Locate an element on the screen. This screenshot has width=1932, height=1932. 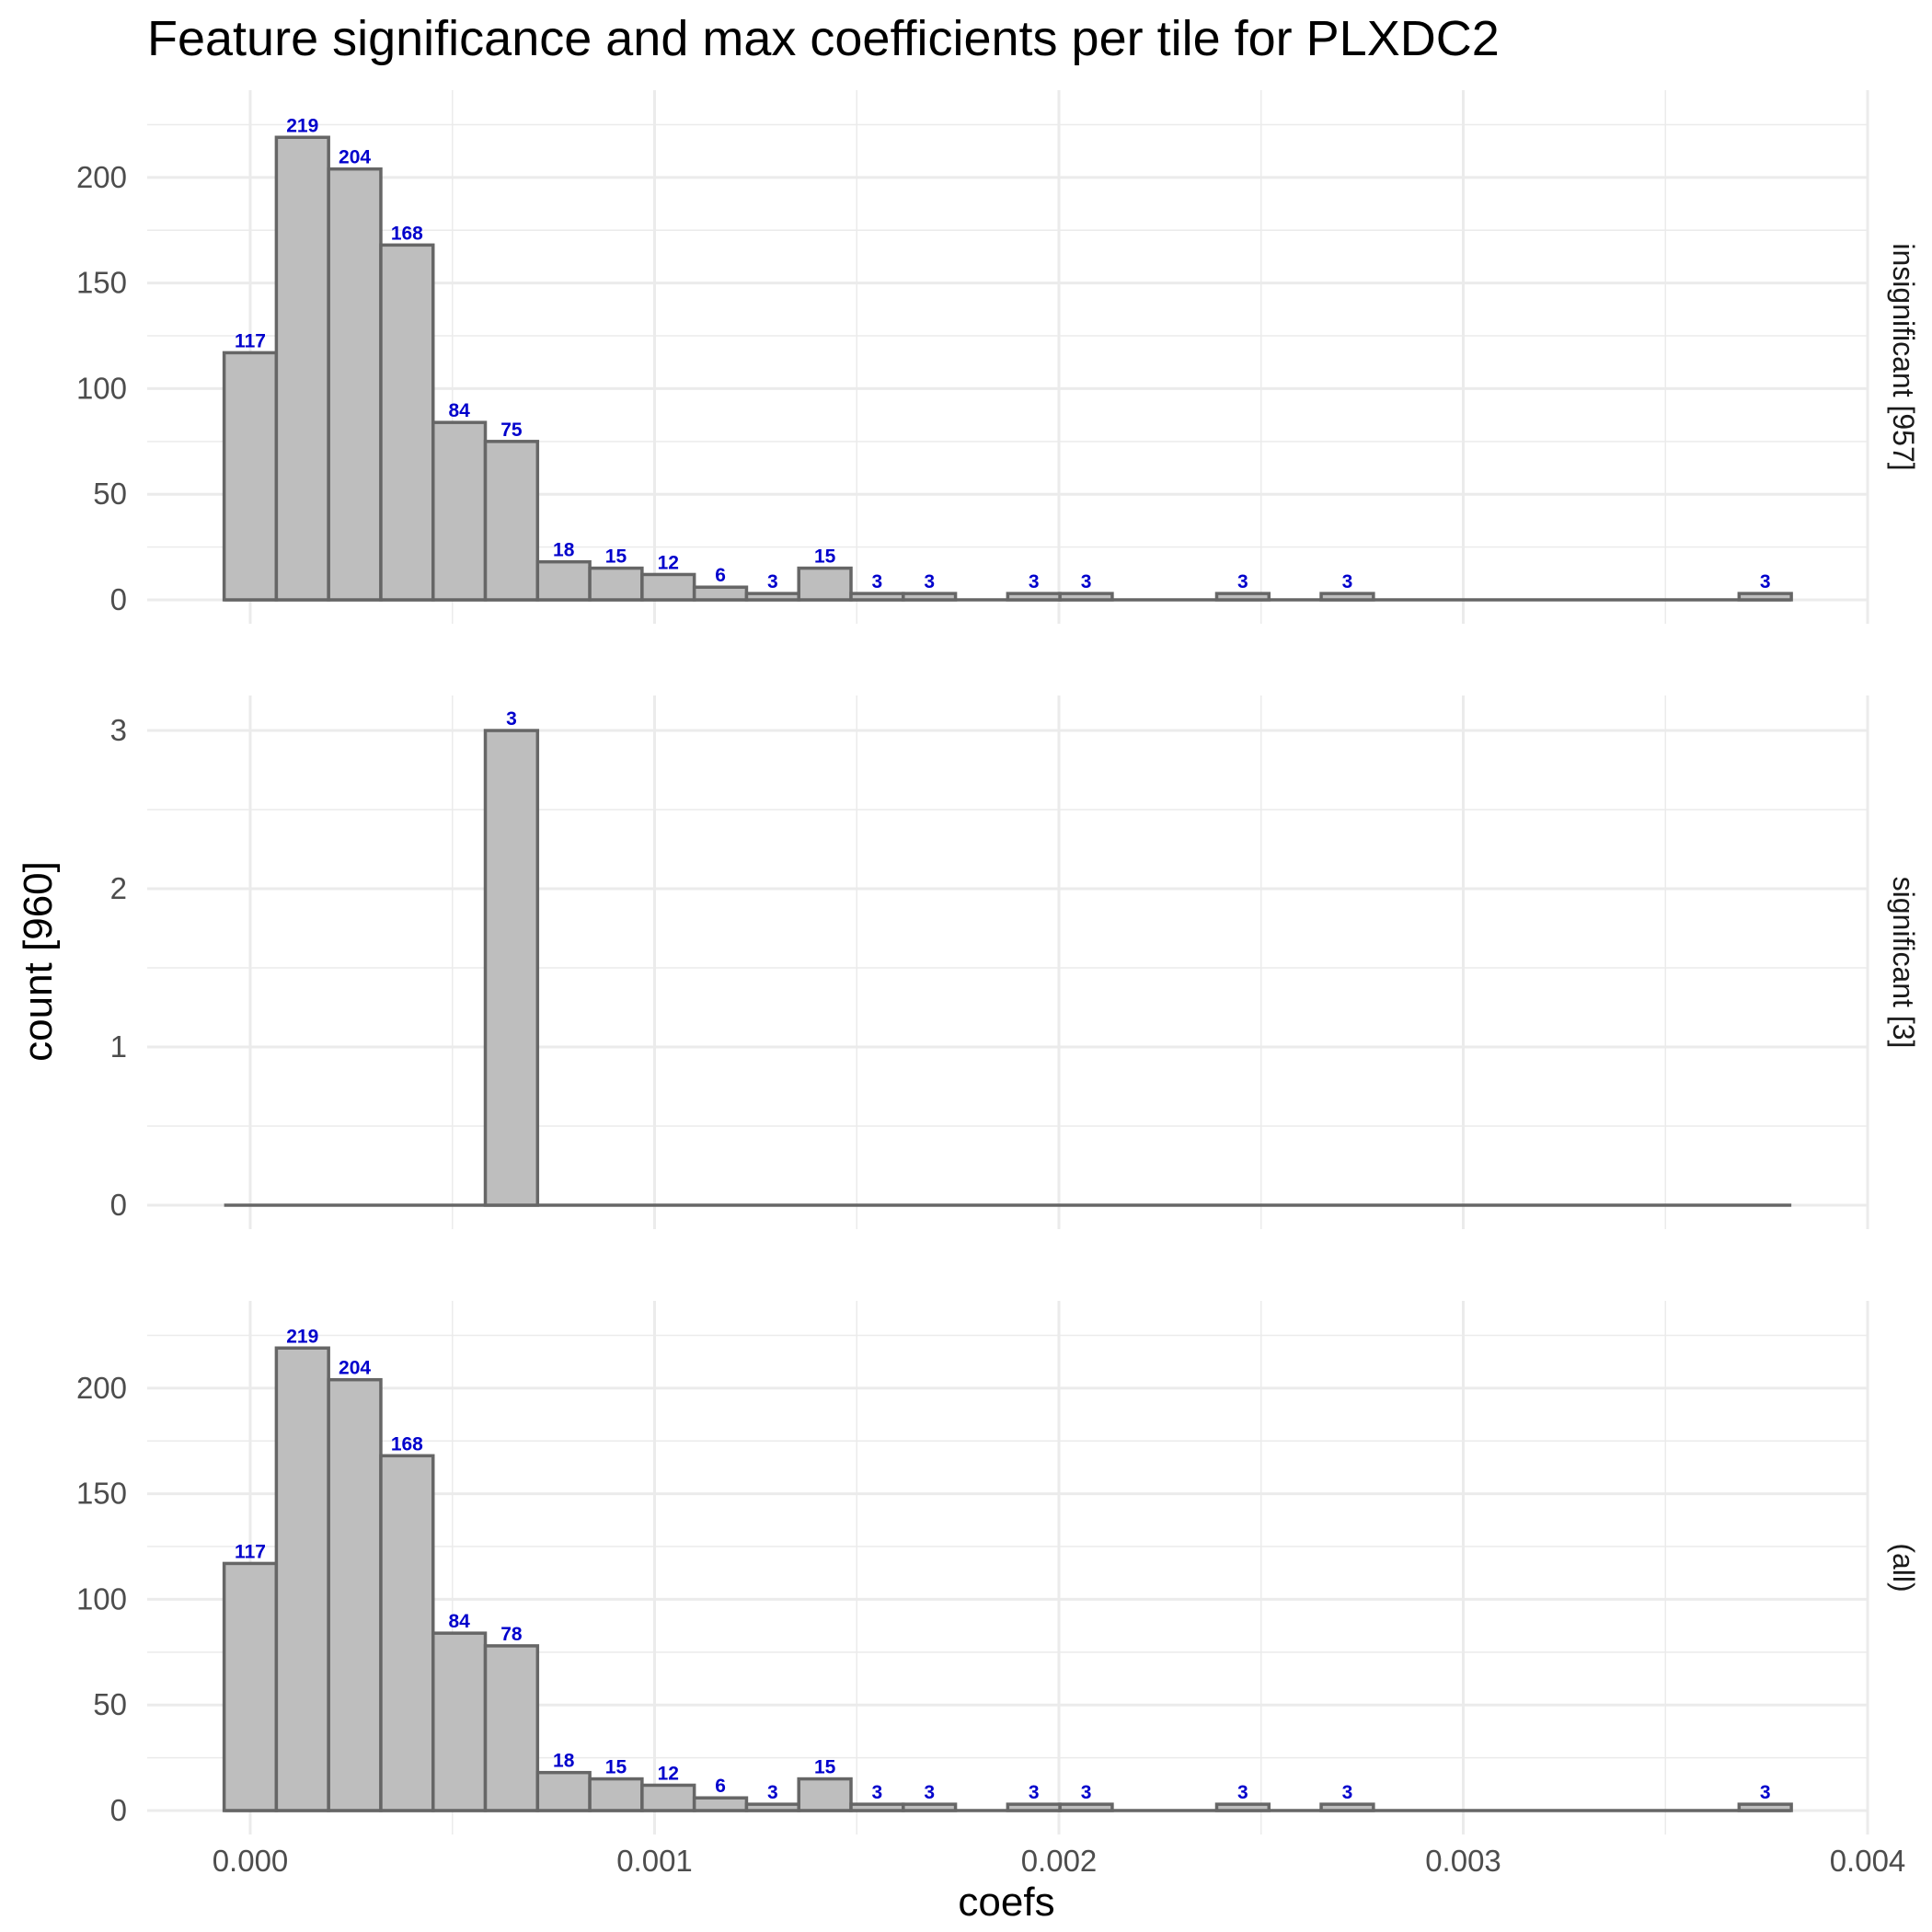
facet-strip-label: significant [3] is located at coordinates (1903, 963).